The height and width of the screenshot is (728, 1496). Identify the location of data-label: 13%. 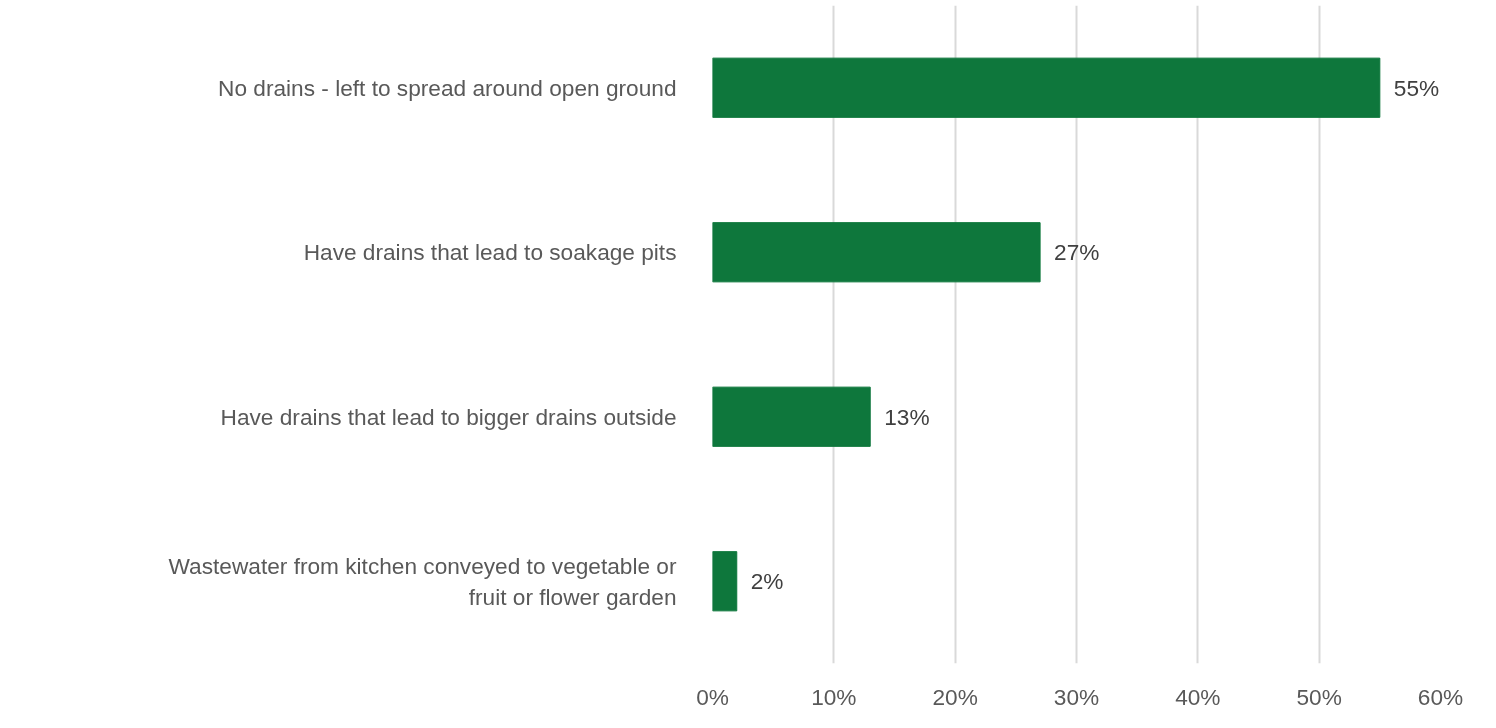
(907, 416).